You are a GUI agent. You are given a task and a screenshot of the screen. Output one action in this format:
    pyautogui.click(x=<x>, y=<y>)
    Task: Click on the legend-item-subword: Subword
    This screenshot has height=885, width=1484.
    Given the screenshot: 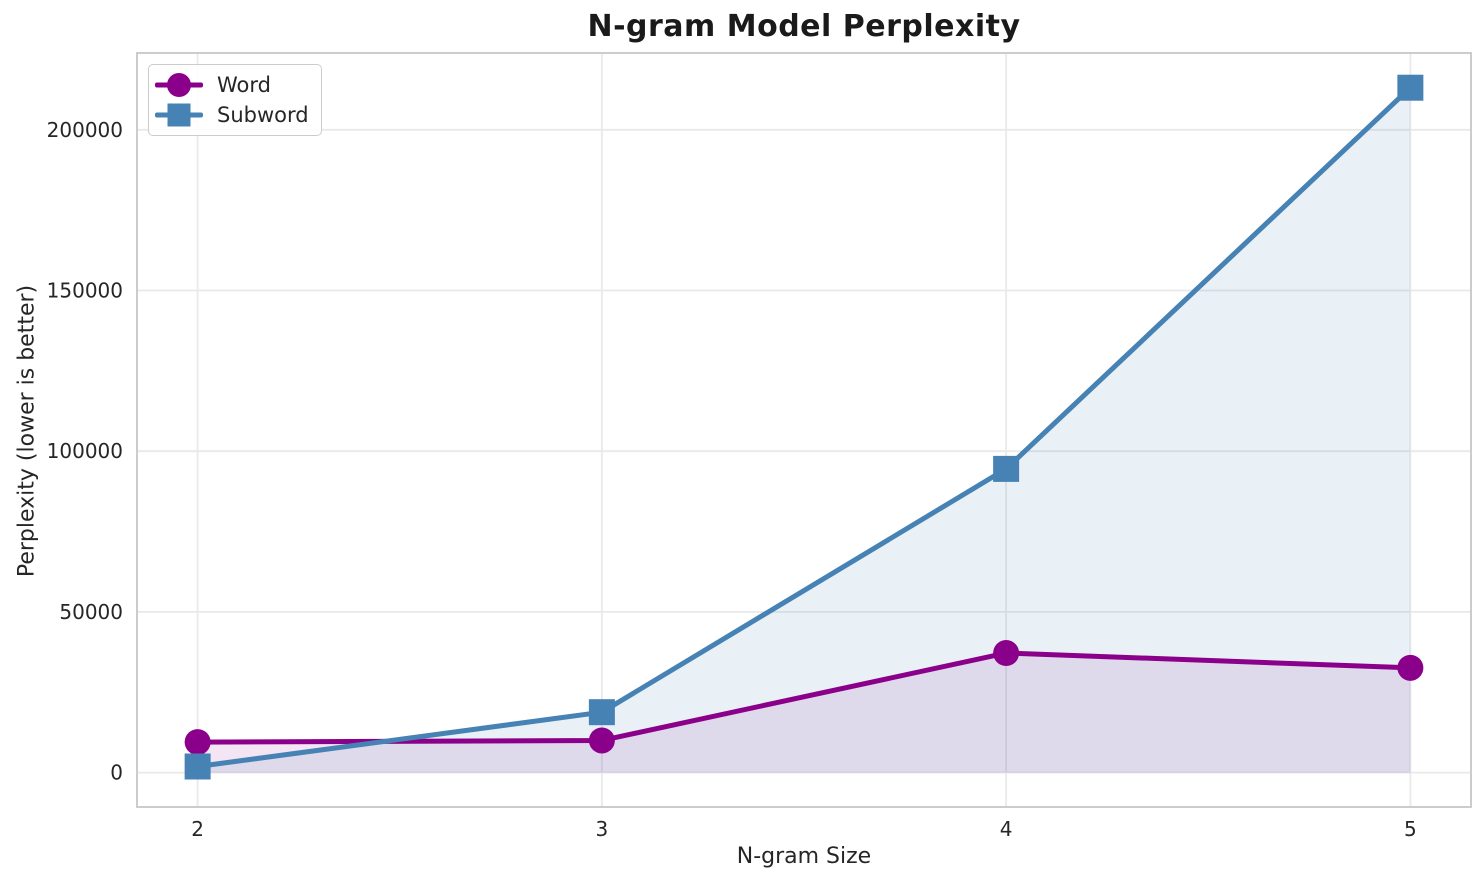 What is the action you would take?
    pyautogui.click(x=232, y=115)
    